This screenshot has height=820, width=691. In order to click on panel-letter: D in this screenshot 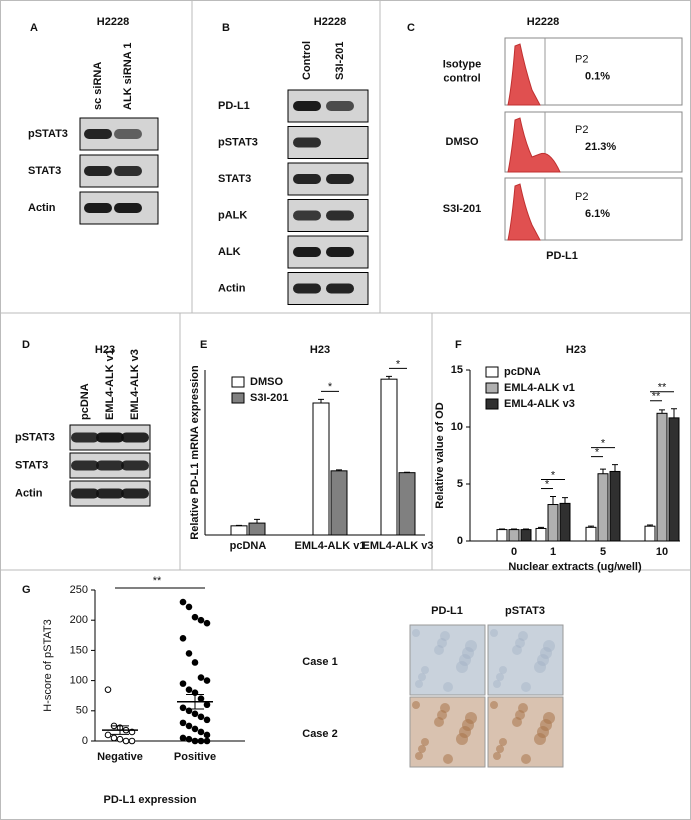, I will do `click(26, 345)`.